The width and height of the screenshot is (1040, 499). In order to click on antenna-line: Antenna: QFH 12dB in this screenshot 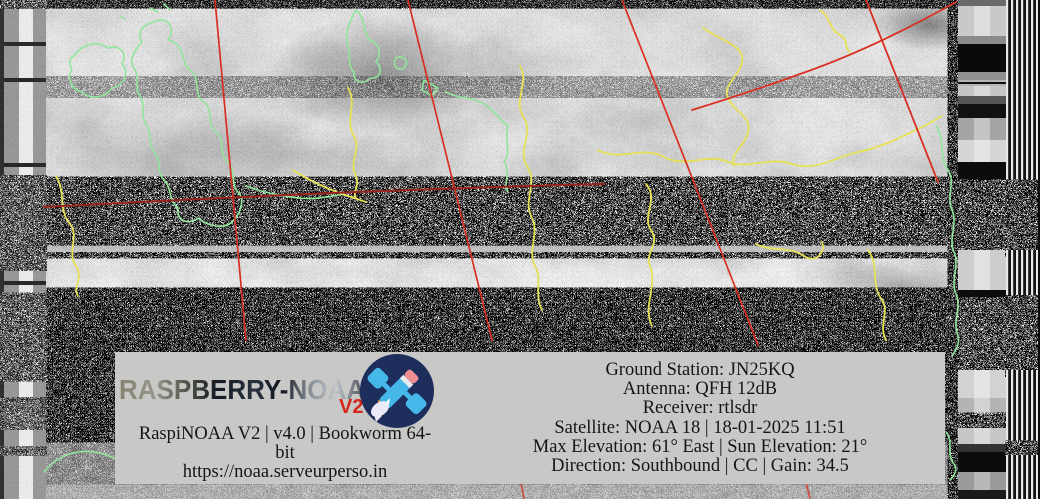, I will do `click(700, 389)`.